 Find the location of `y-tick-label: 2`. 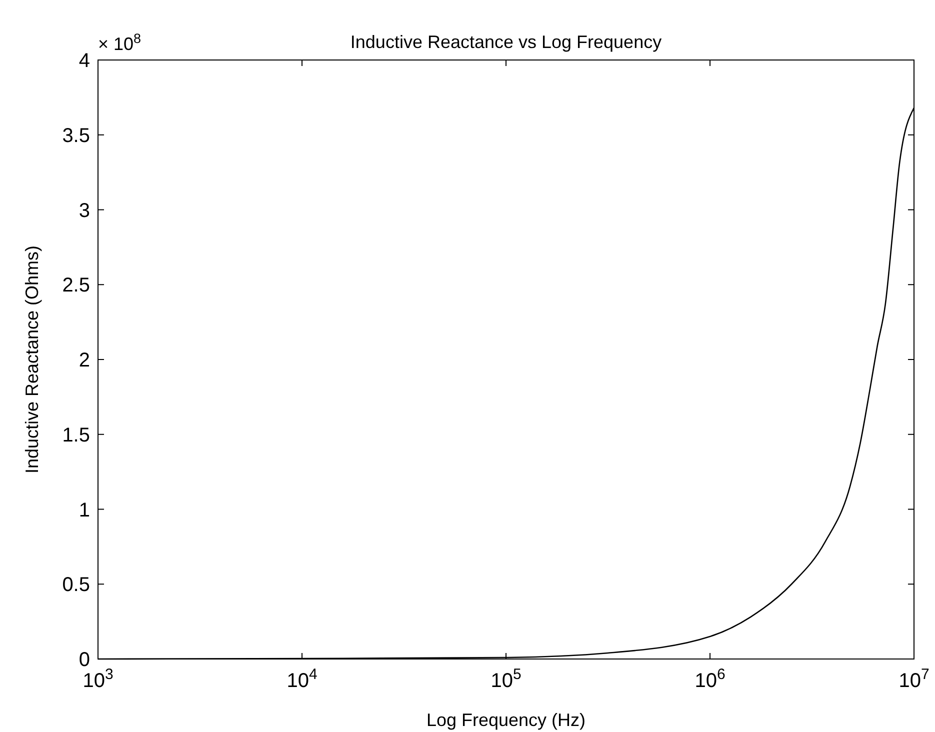

y-tick-label: 2 is located at coordinates (84, 361).